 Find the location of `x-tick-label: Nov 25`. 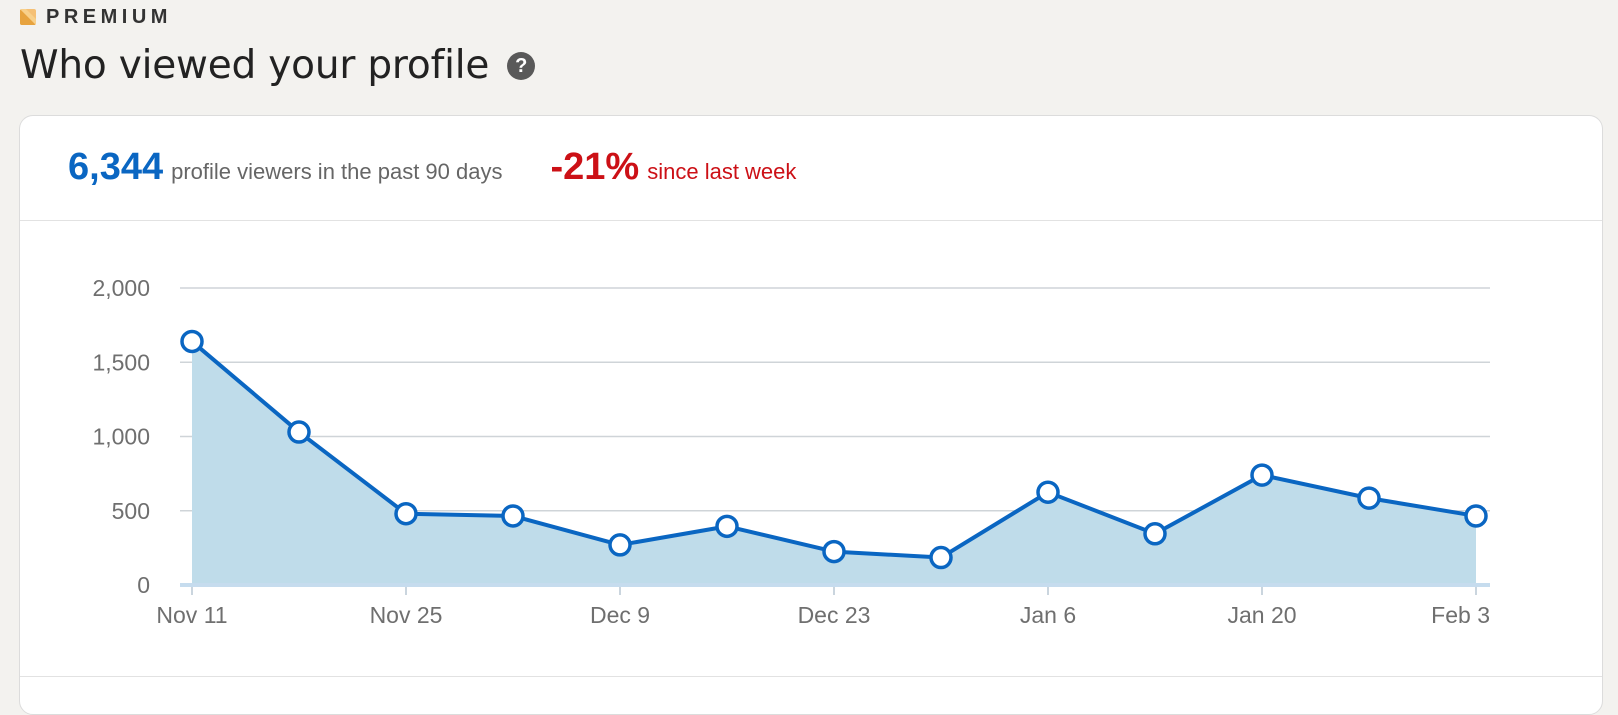

x-tick-label: Nov 25 is located at coordinates (406, 615).